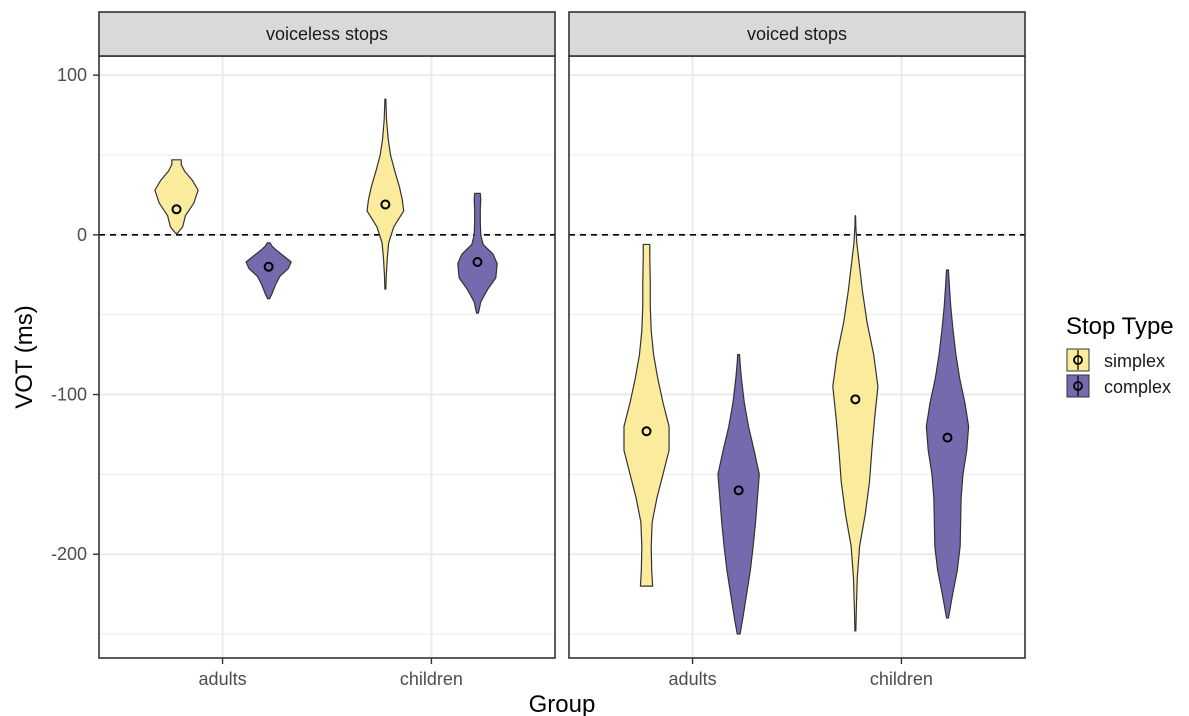 This screenshot has height=716, width=1189. Describe the element at coordinates (326, 206) in the screenshot. I see `violin-layer` at that location.